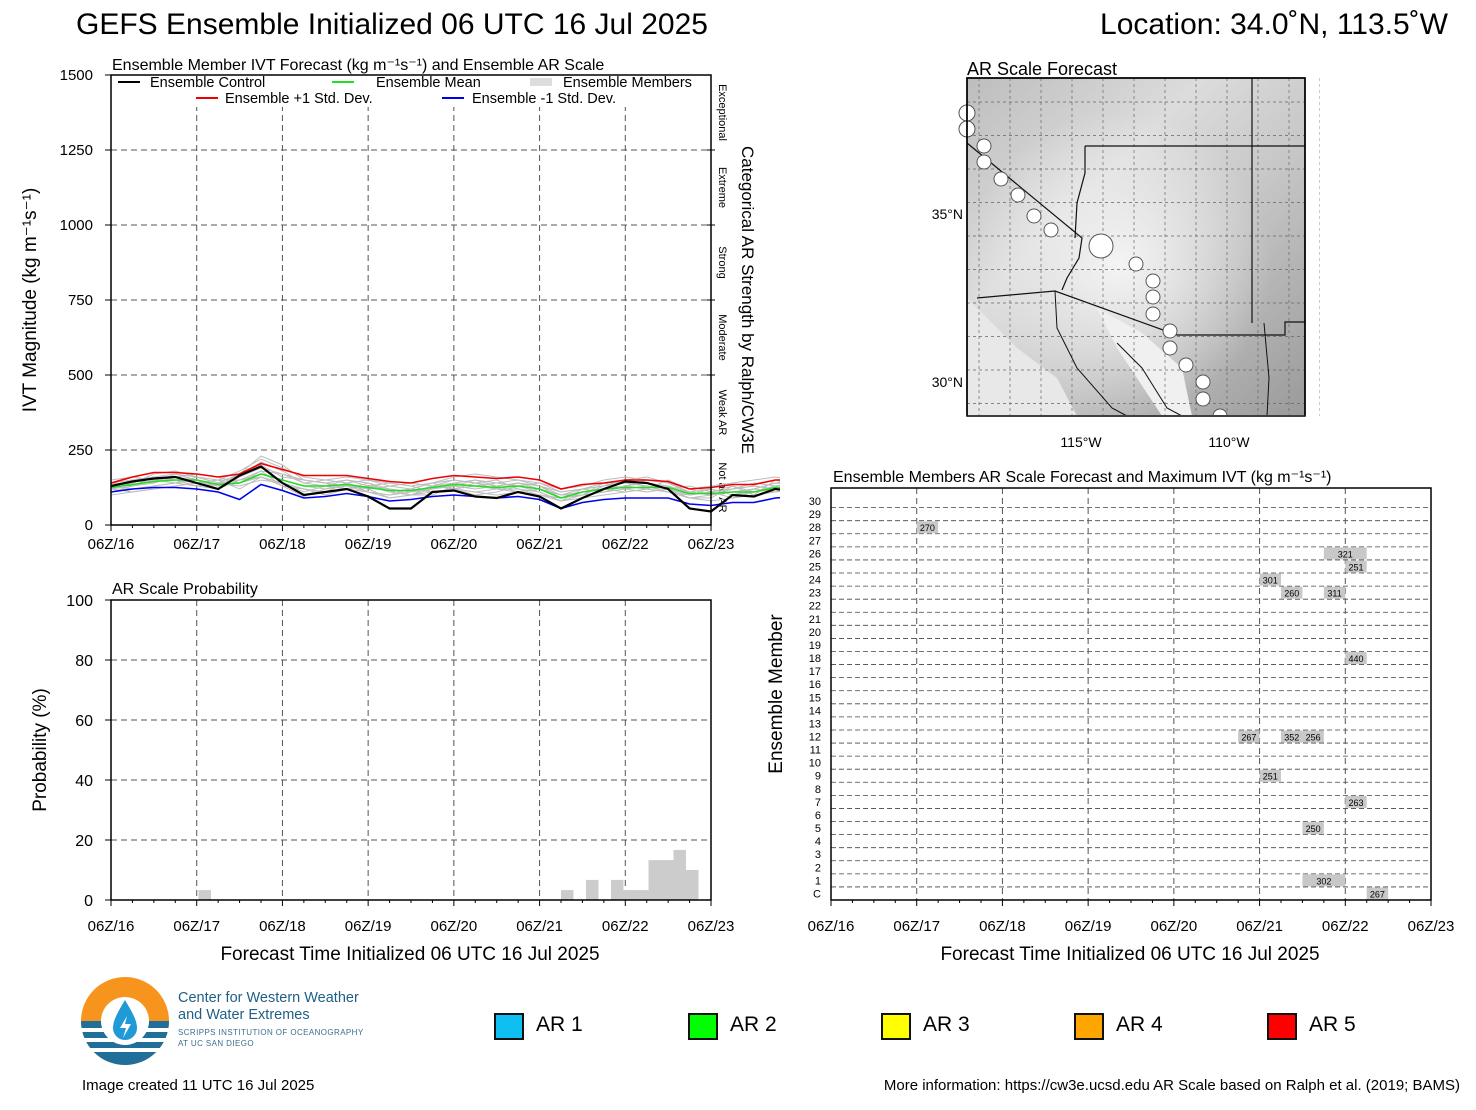  What do you see at coordinates (1274, 24) in the screenshot?
I see `location-label: Location: 34.0˚N, 113.5˚W` at bounding box center [1274, 24].